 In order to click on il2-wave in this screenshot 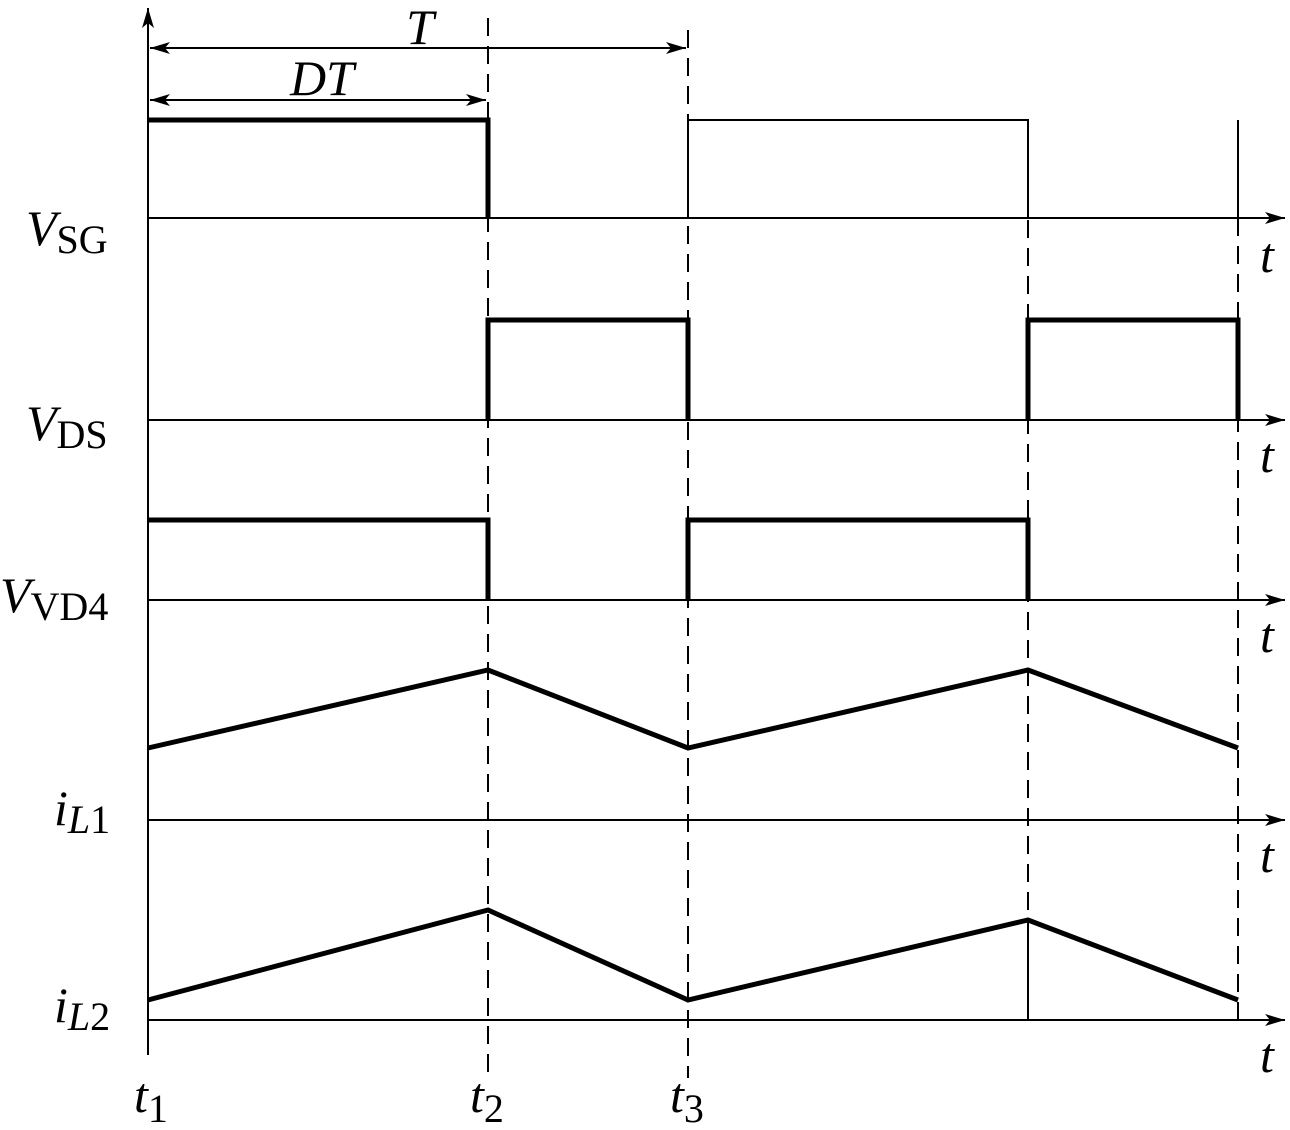, I will do `click(693, 955)`.